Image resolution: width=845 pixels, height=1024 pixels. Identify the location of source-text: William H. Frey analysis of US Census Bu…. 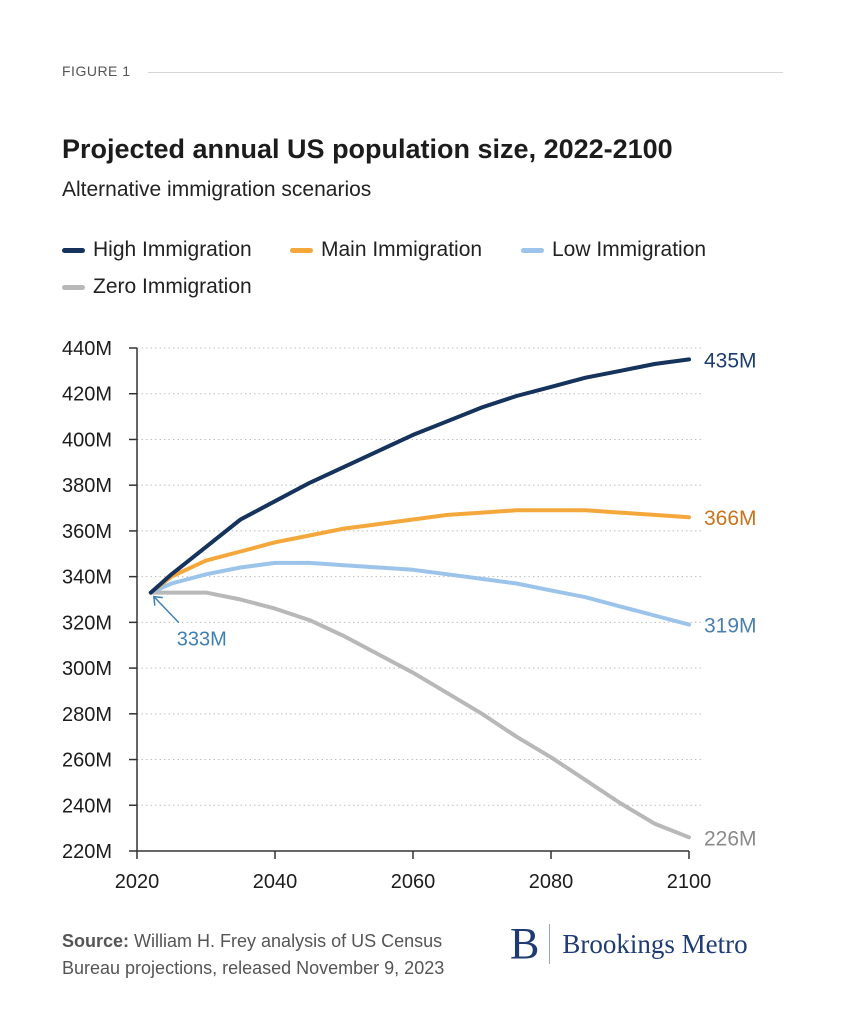
(253, 954).